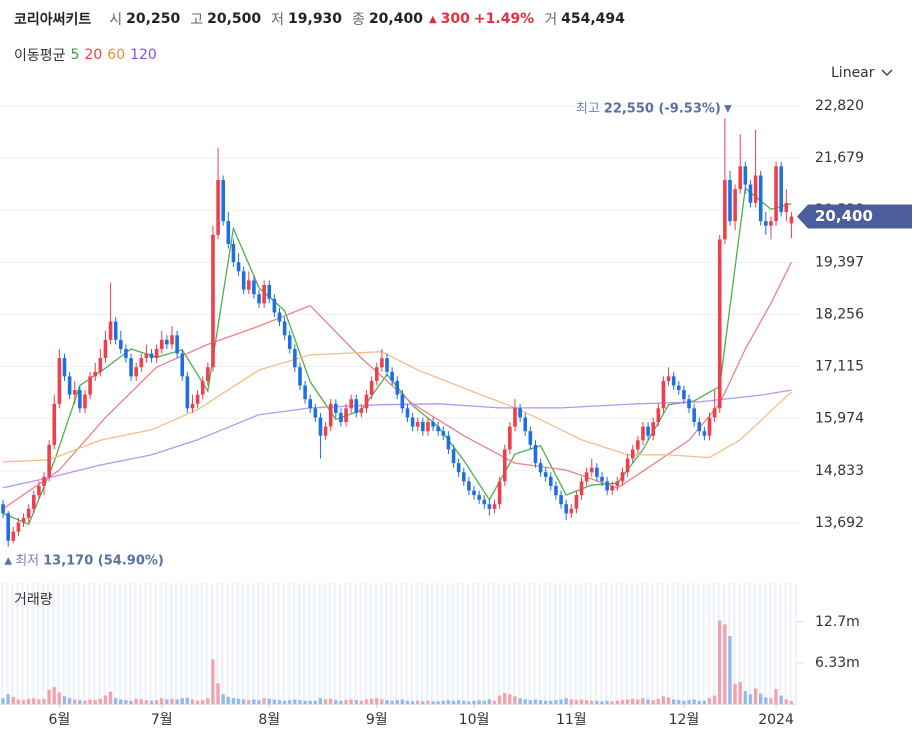  What do you see at coordinates (839, 419) in the screenshot?
I see `y-tick-label: 15,974` at bounding box center [839, 419].